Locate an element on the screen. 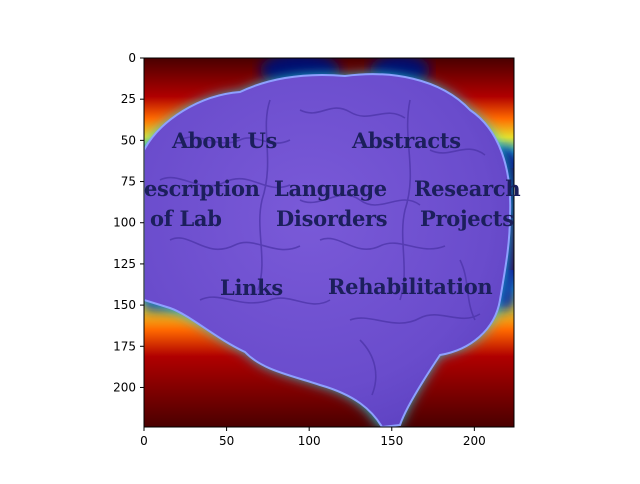  rehabilitation-link: Rehabilitation is located at coordinates (410, 286).